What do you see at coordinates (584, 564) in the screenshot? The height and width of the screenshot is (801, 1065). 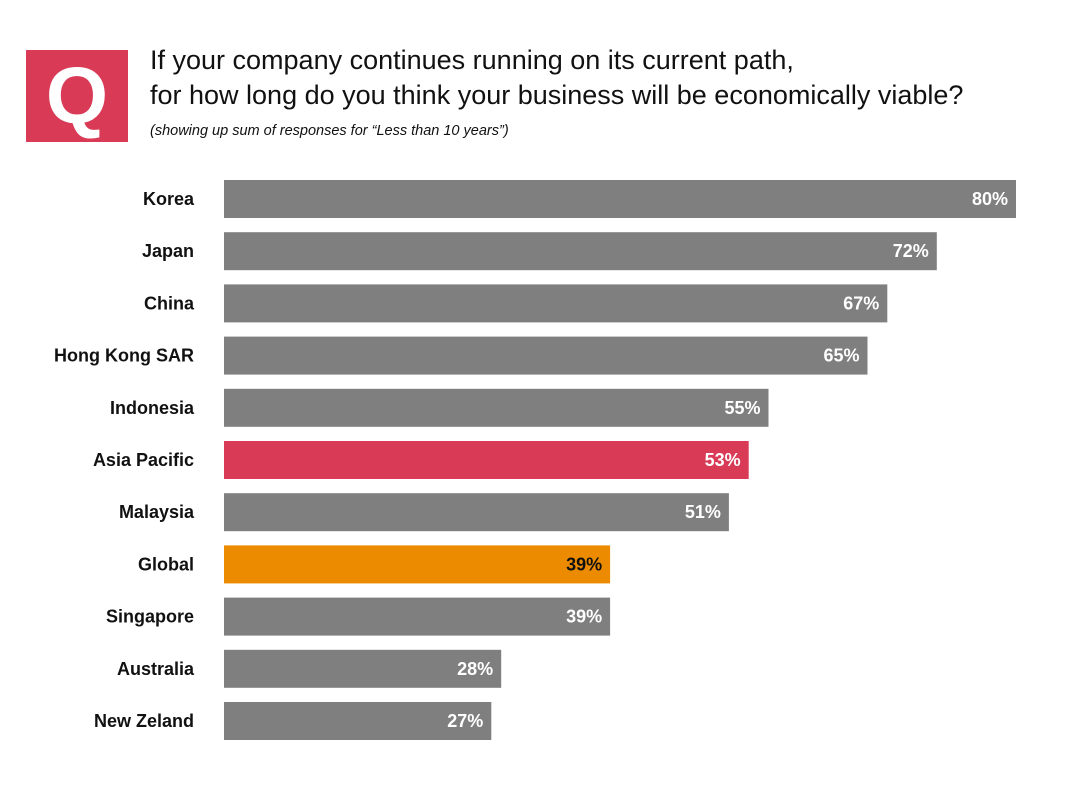 I see `value-label-global: 39%` at bounding box center [584, 564].